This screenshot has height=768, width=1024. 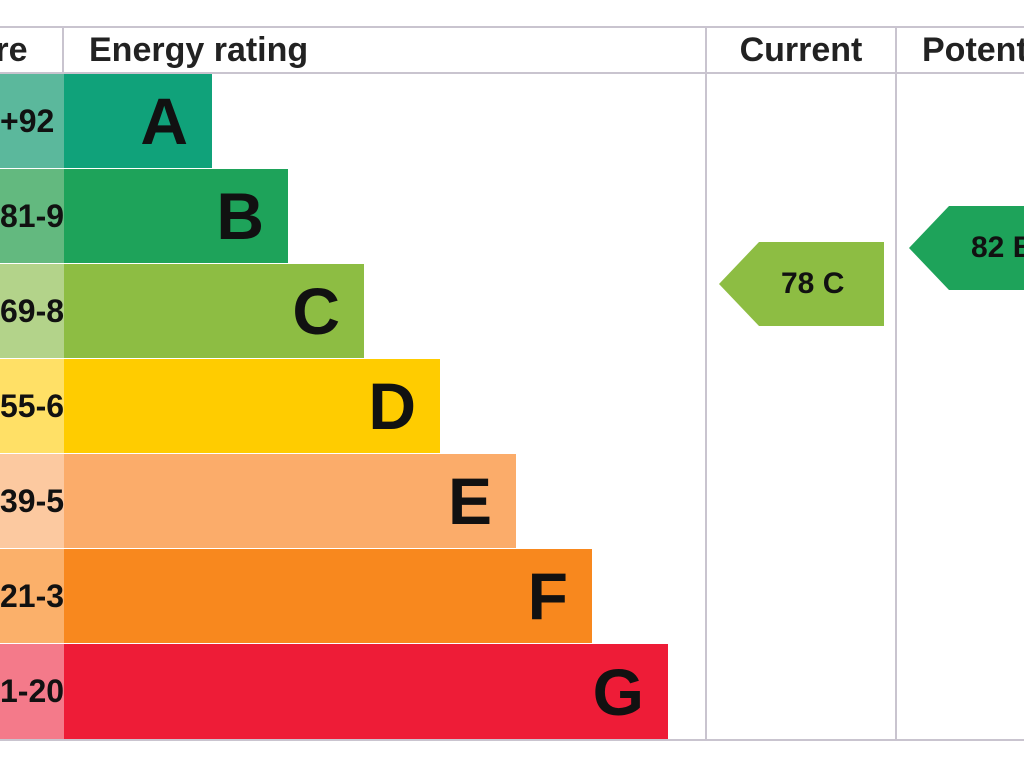 I want to click on bottom-border, so click(x=512, y=740).